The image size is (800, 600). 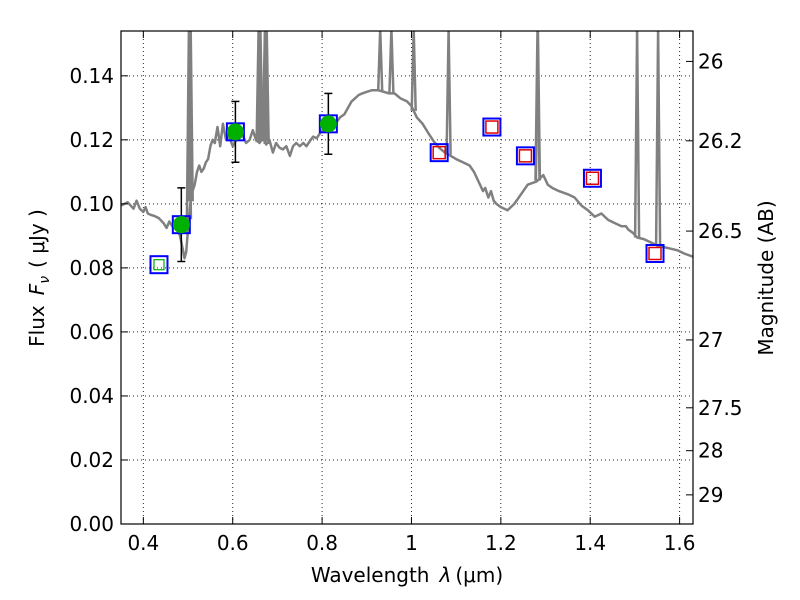 I want to click on y2-tick-label: 27.5, so click(x=720, y=408).